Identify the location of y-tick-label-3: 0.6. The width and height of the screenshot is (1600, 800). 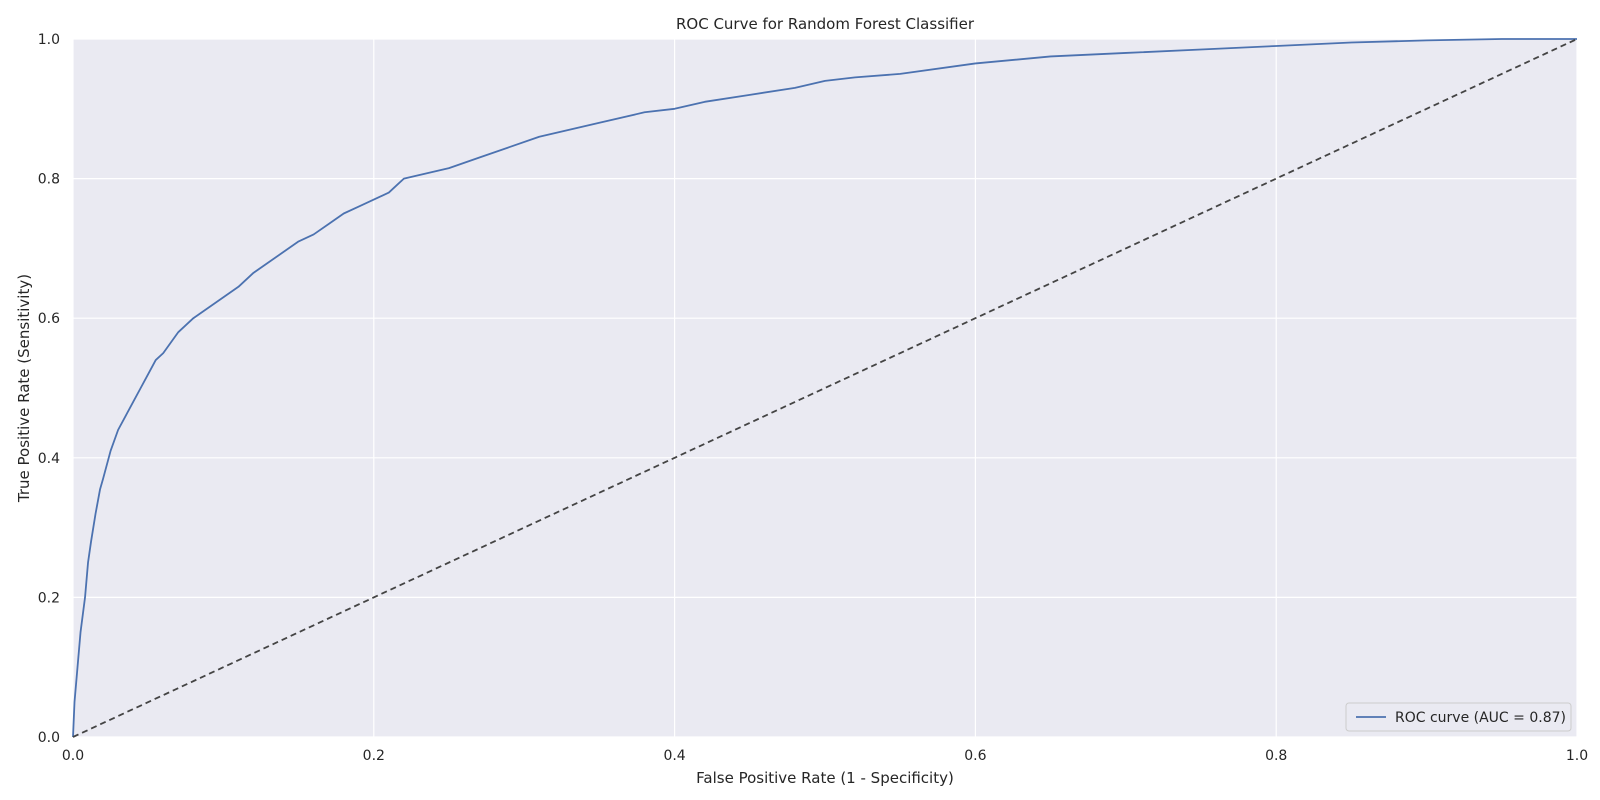
(49, 319).